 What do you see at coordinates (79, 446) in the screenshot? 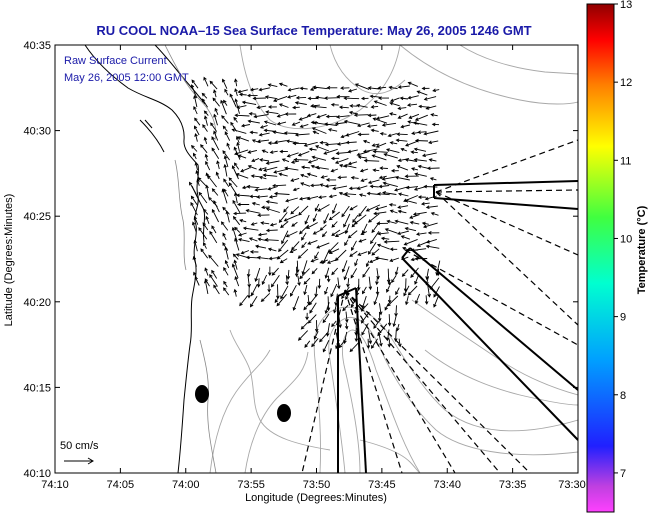
I see `scale-arrow-label: 50 cm/s` at bounding box center [79, 446].